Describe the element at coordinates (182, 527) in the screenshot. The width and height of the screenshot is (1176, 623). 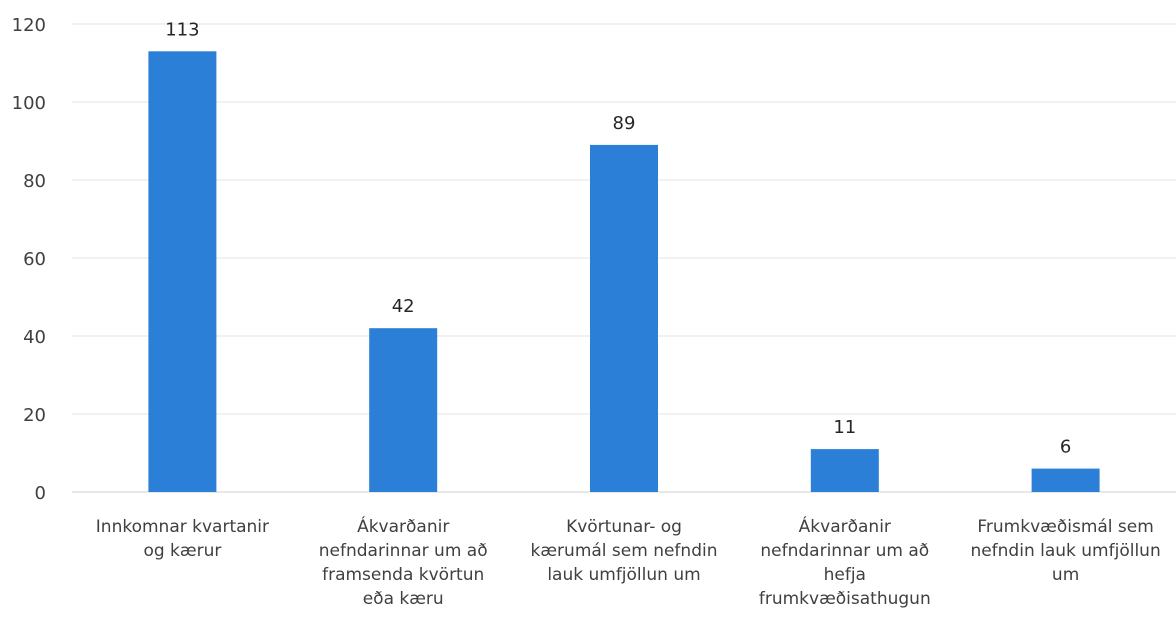
I see `category-label-line: Innkomnar kvartanir` at that location.